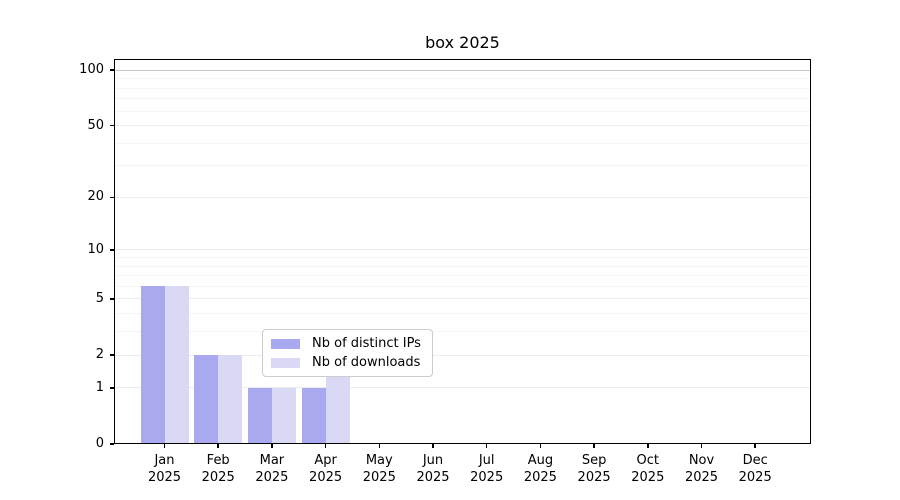 This screenshot has height=500, width=900. What do you see at coordinates (95, 197) in the screenshot?
I see `ytick-label-20: 20` at bounding box center [95, 197].